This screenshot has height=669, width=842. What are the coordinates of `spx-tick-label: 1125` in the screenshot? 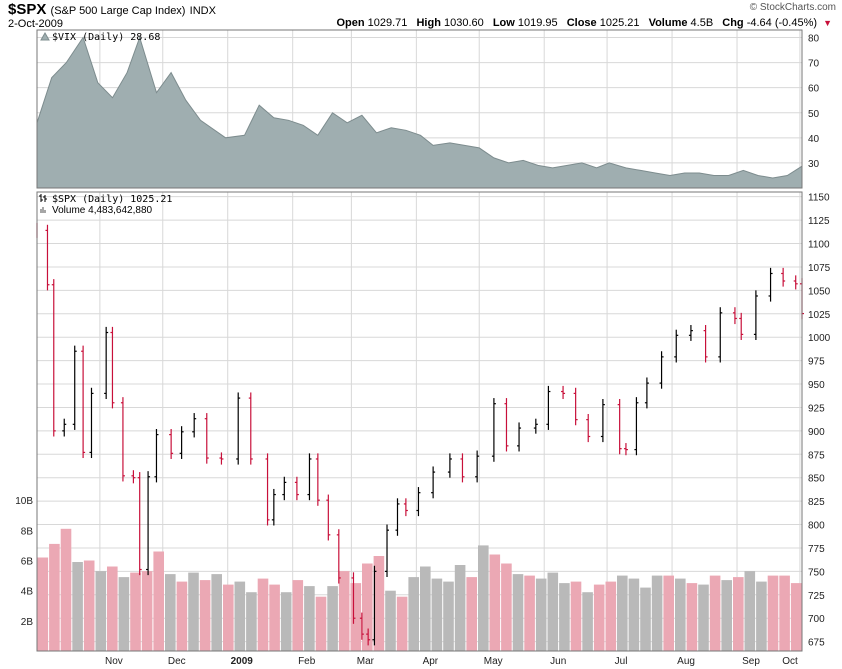 It's located at (819, 221).